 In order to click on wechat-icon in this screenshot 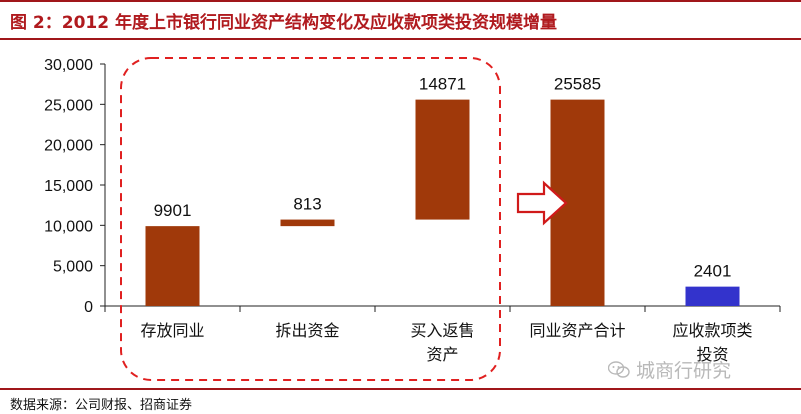, I will do `click(619, 369)`.